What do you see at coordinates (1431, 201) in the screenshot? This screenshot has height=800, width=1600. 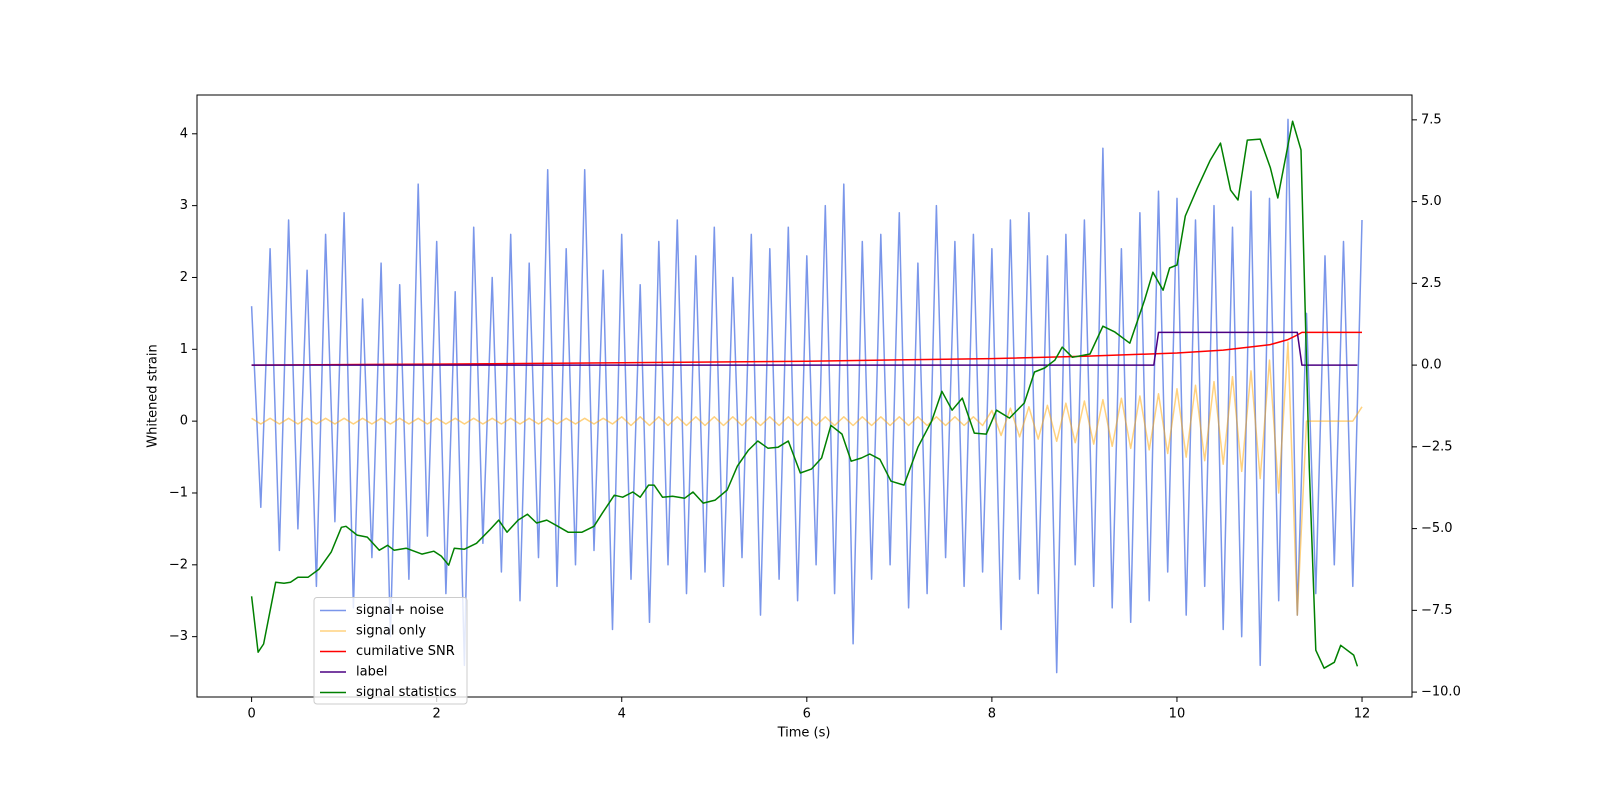 I see `y2-tick-label: 5.0` at bounding box center [1431, 201].